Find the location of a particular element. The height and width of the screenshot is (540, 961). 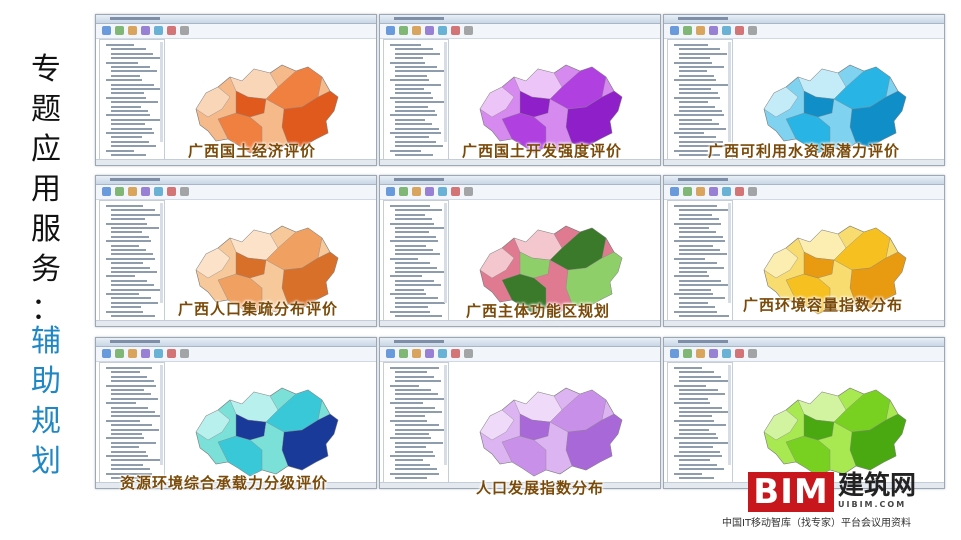

side-title-char: 规 is located at coordinates (46, 421).